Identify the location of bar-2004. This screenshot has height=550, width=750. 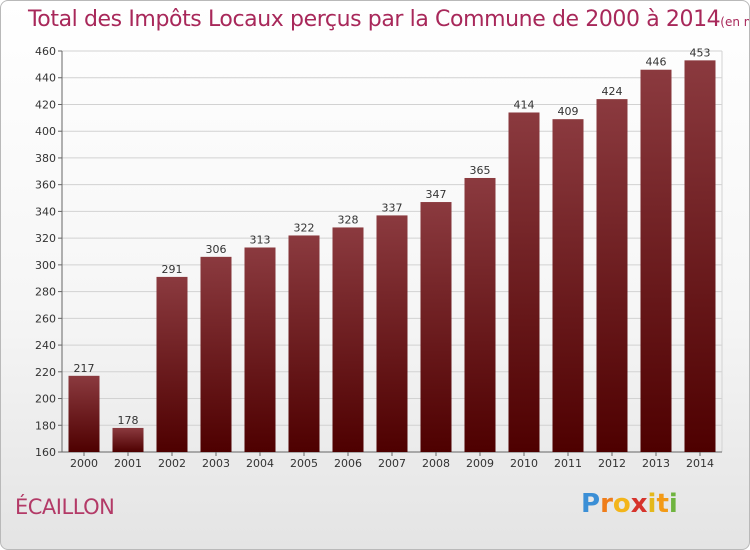
(260, 349).